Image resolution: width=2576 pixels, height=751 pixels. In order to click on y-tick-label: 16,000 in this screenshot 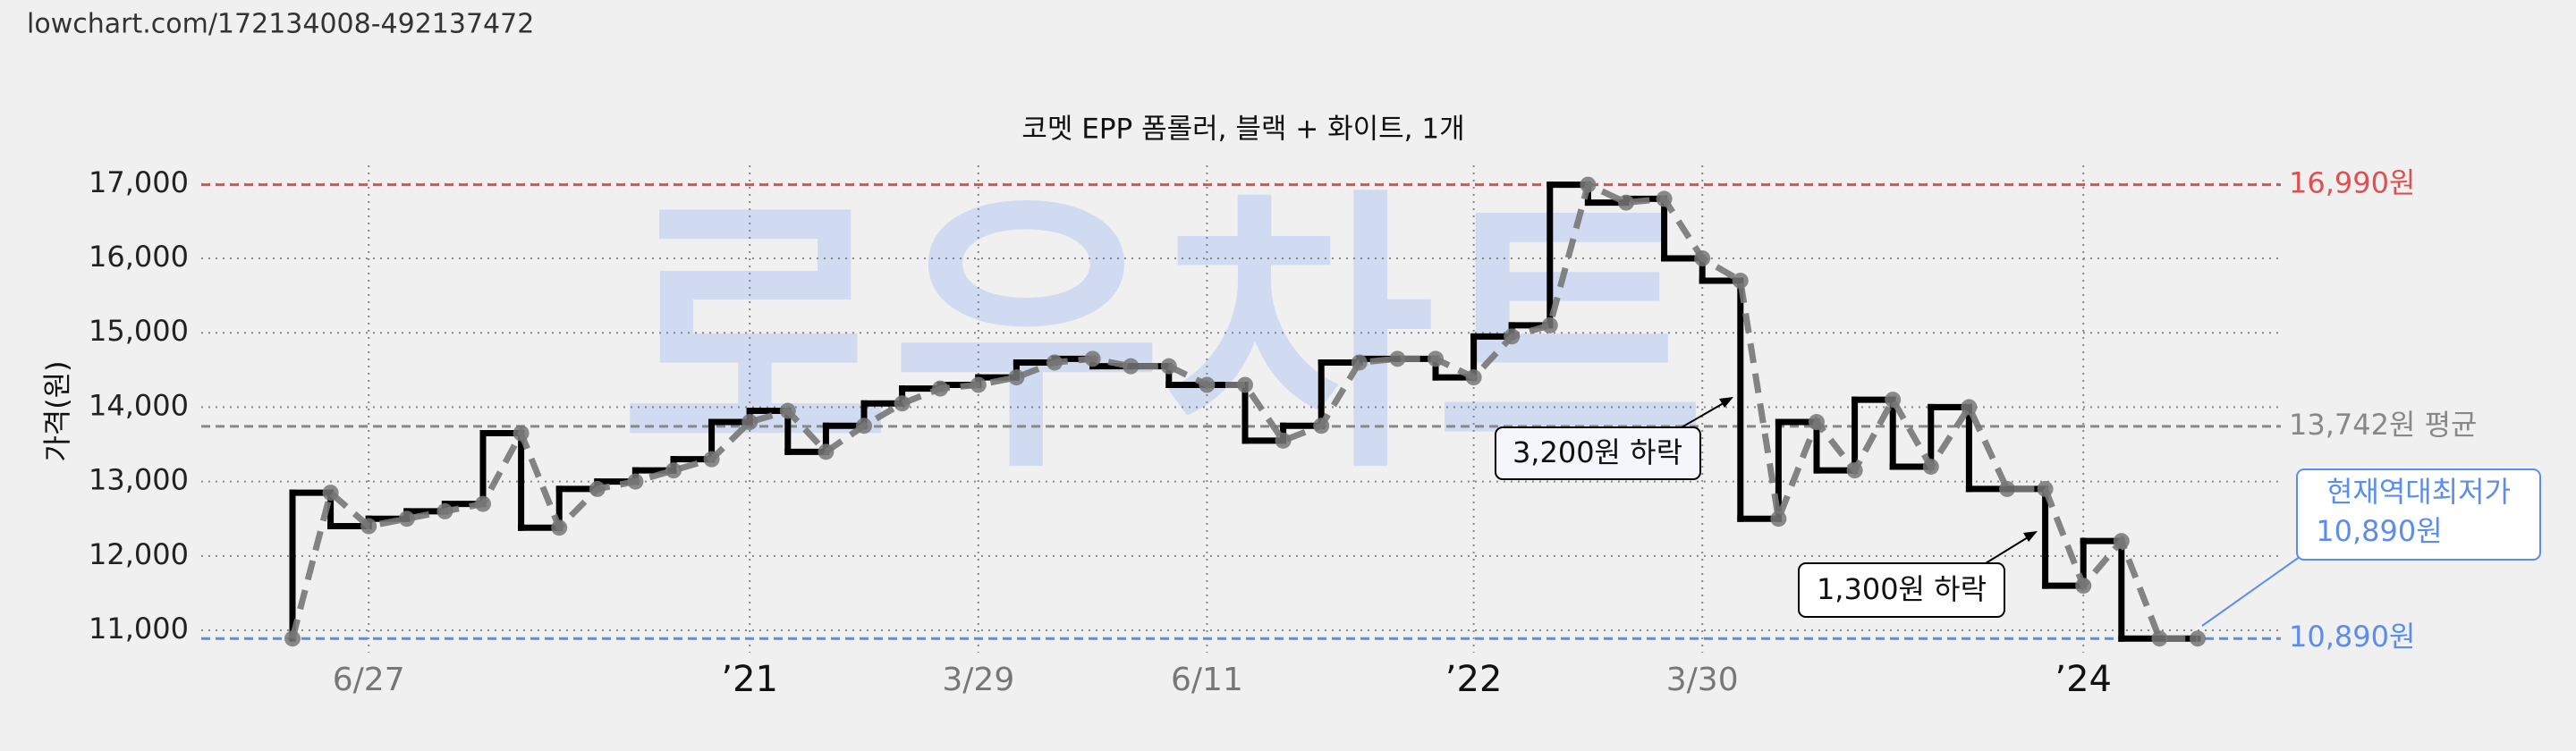, I will do `click(139, 257)`.